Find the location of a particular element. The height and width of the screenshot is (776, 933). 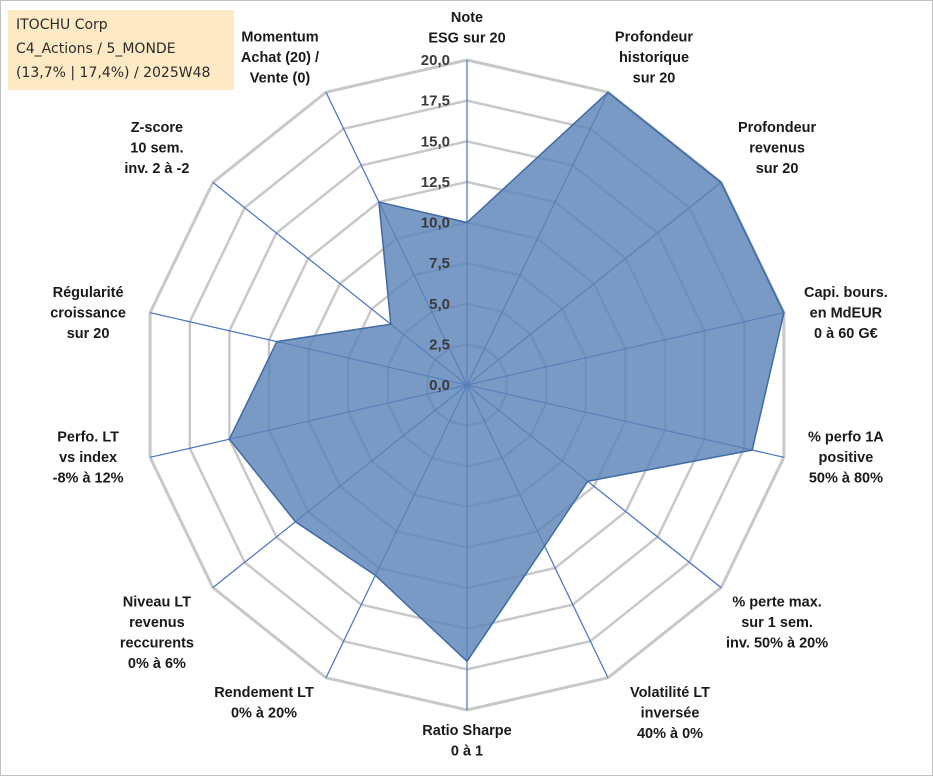

radial-tick-labels: 0,0 2,5 5,0 7,5 10,0 12,5 15,0 17,5 20,0 is located at coordinates (435, 223).